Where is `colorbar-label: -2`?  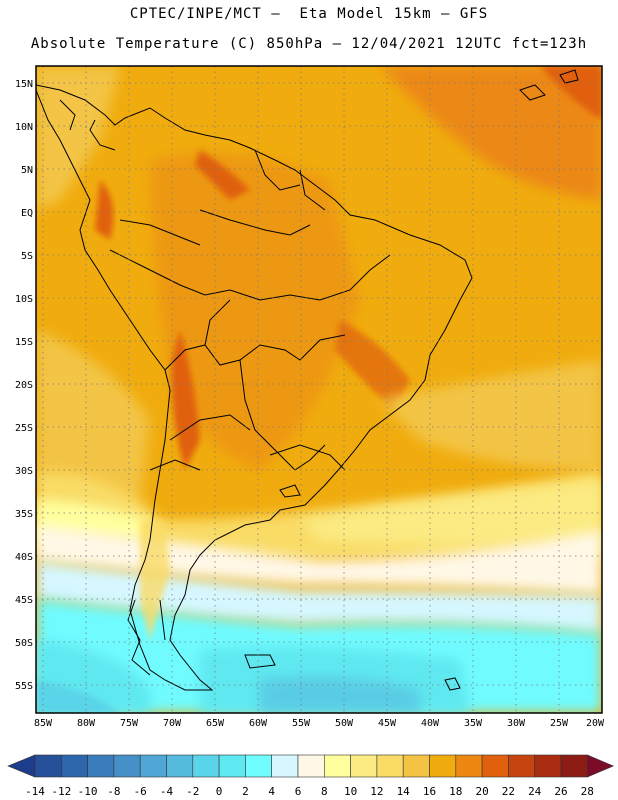
colorbar-label: -2 is located at coordinates (192, 791).